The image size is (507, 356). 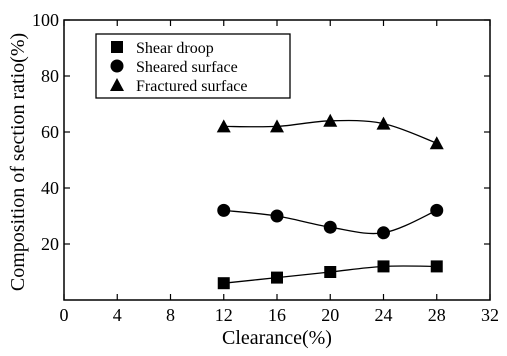 I want to click on series-square, so click(x=330, y=275).